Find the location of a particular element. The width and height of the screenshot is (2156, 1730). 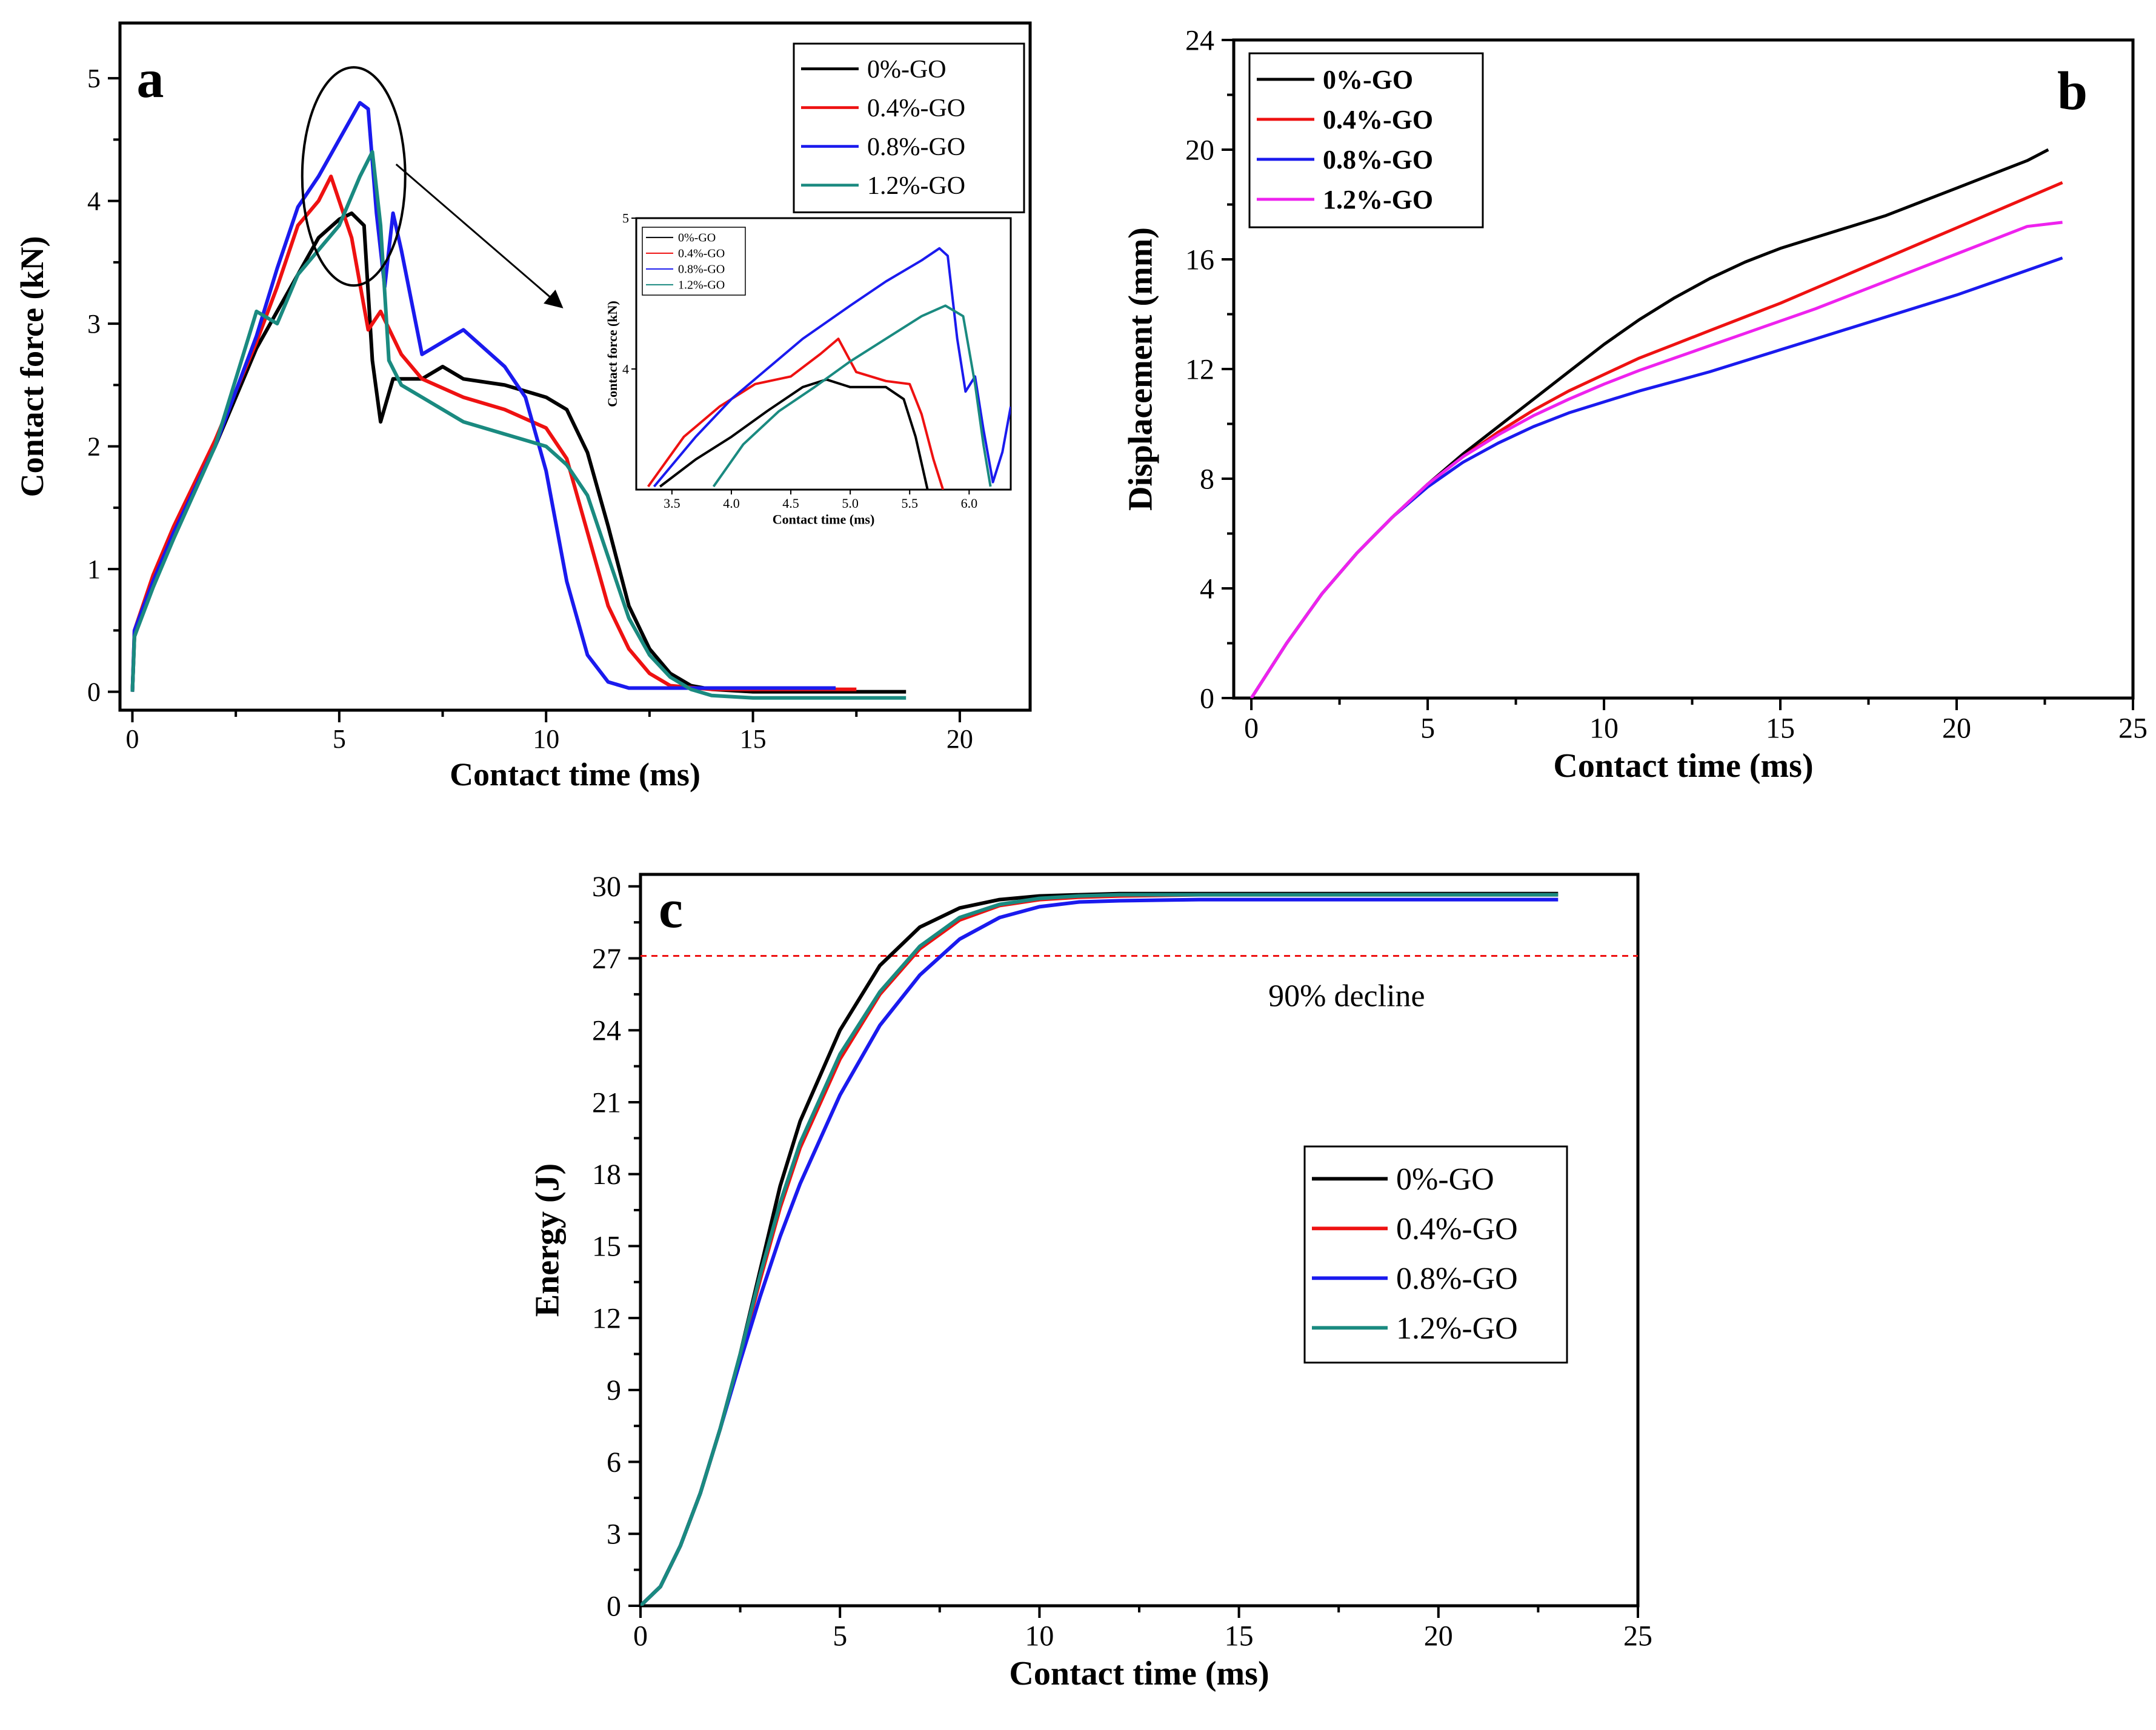

inset-x-tick-label: 4.0 is located at coordinates (732, 504).